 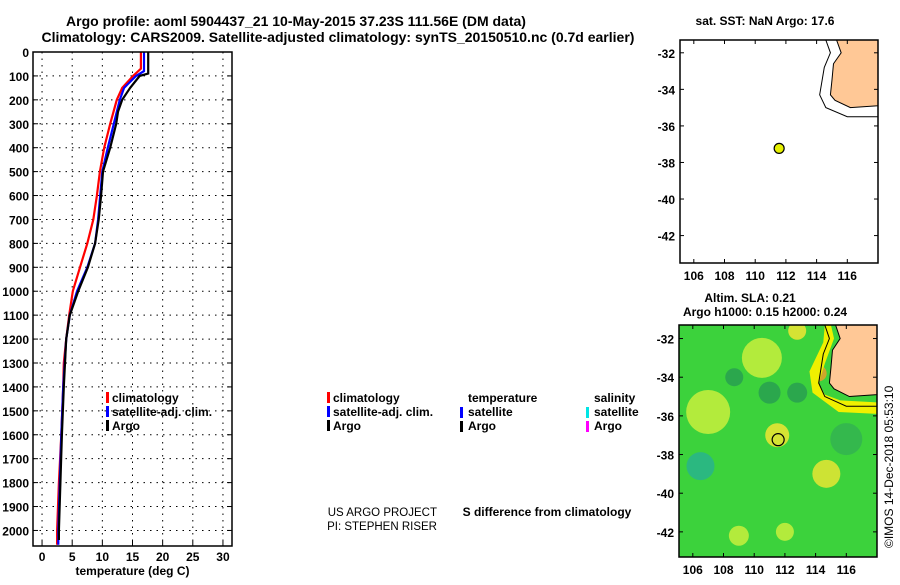 What do you see at coordinates (19, 125) in the screenshot?
I see `y-tick-label: 300` at bounding box center [19, 125].